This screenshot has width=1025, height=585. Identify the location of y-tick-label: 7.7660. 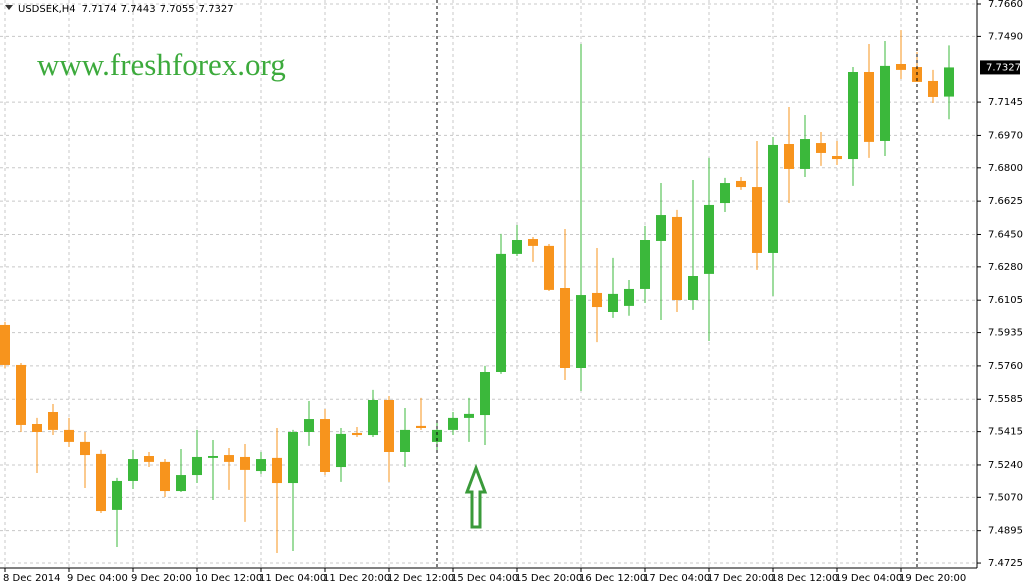
(1005, 5).